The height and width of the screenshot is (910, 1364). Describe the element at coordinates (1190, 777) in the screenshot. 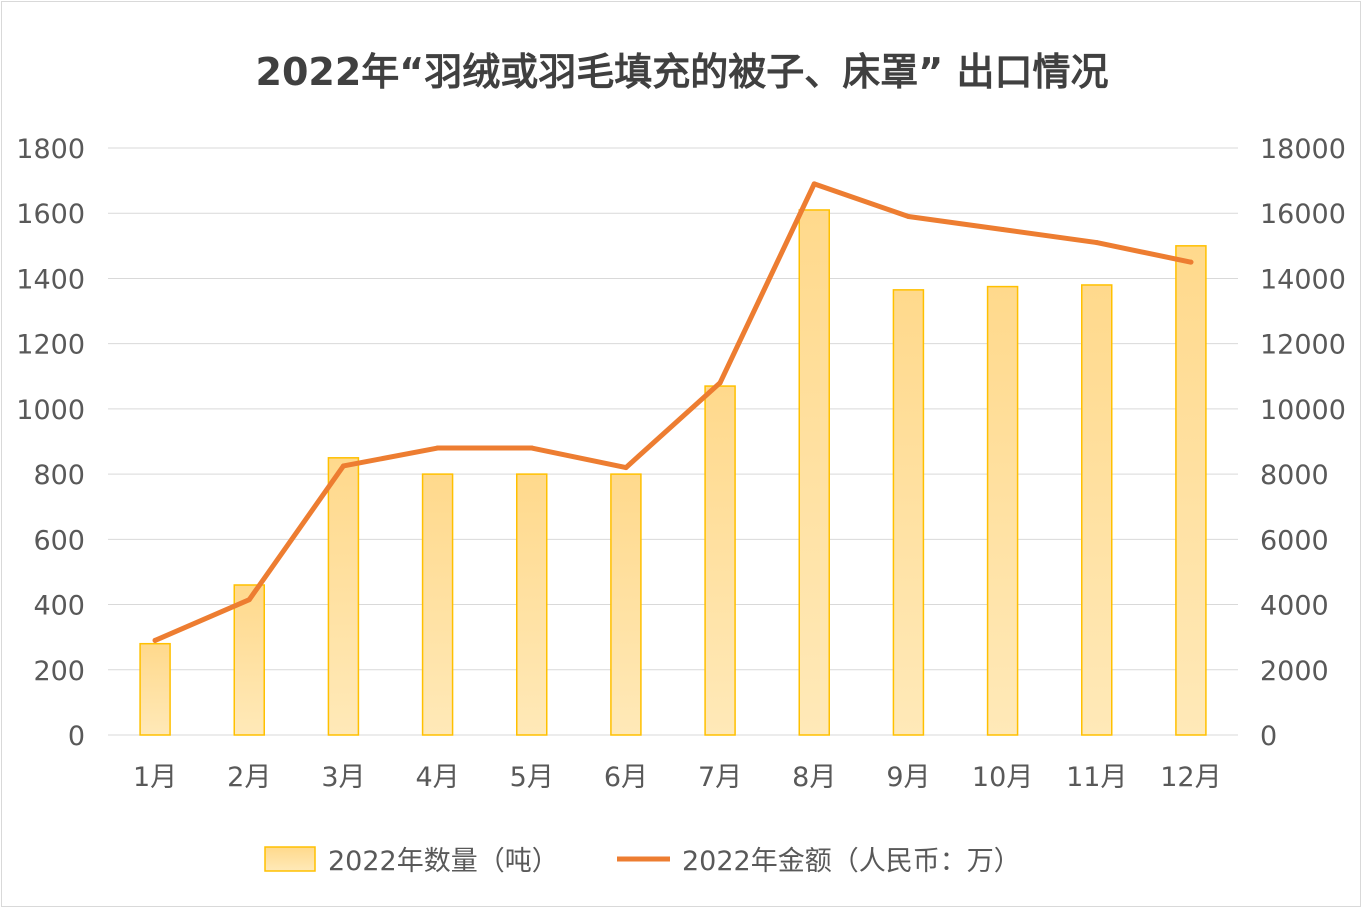

I see `x-tick-label: 12月` at that location.